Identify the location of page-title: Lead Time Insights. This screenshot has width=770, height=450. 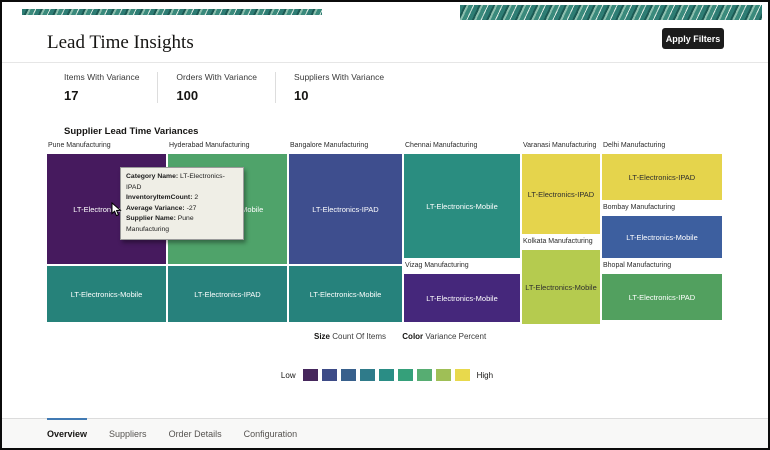
(120, 42).